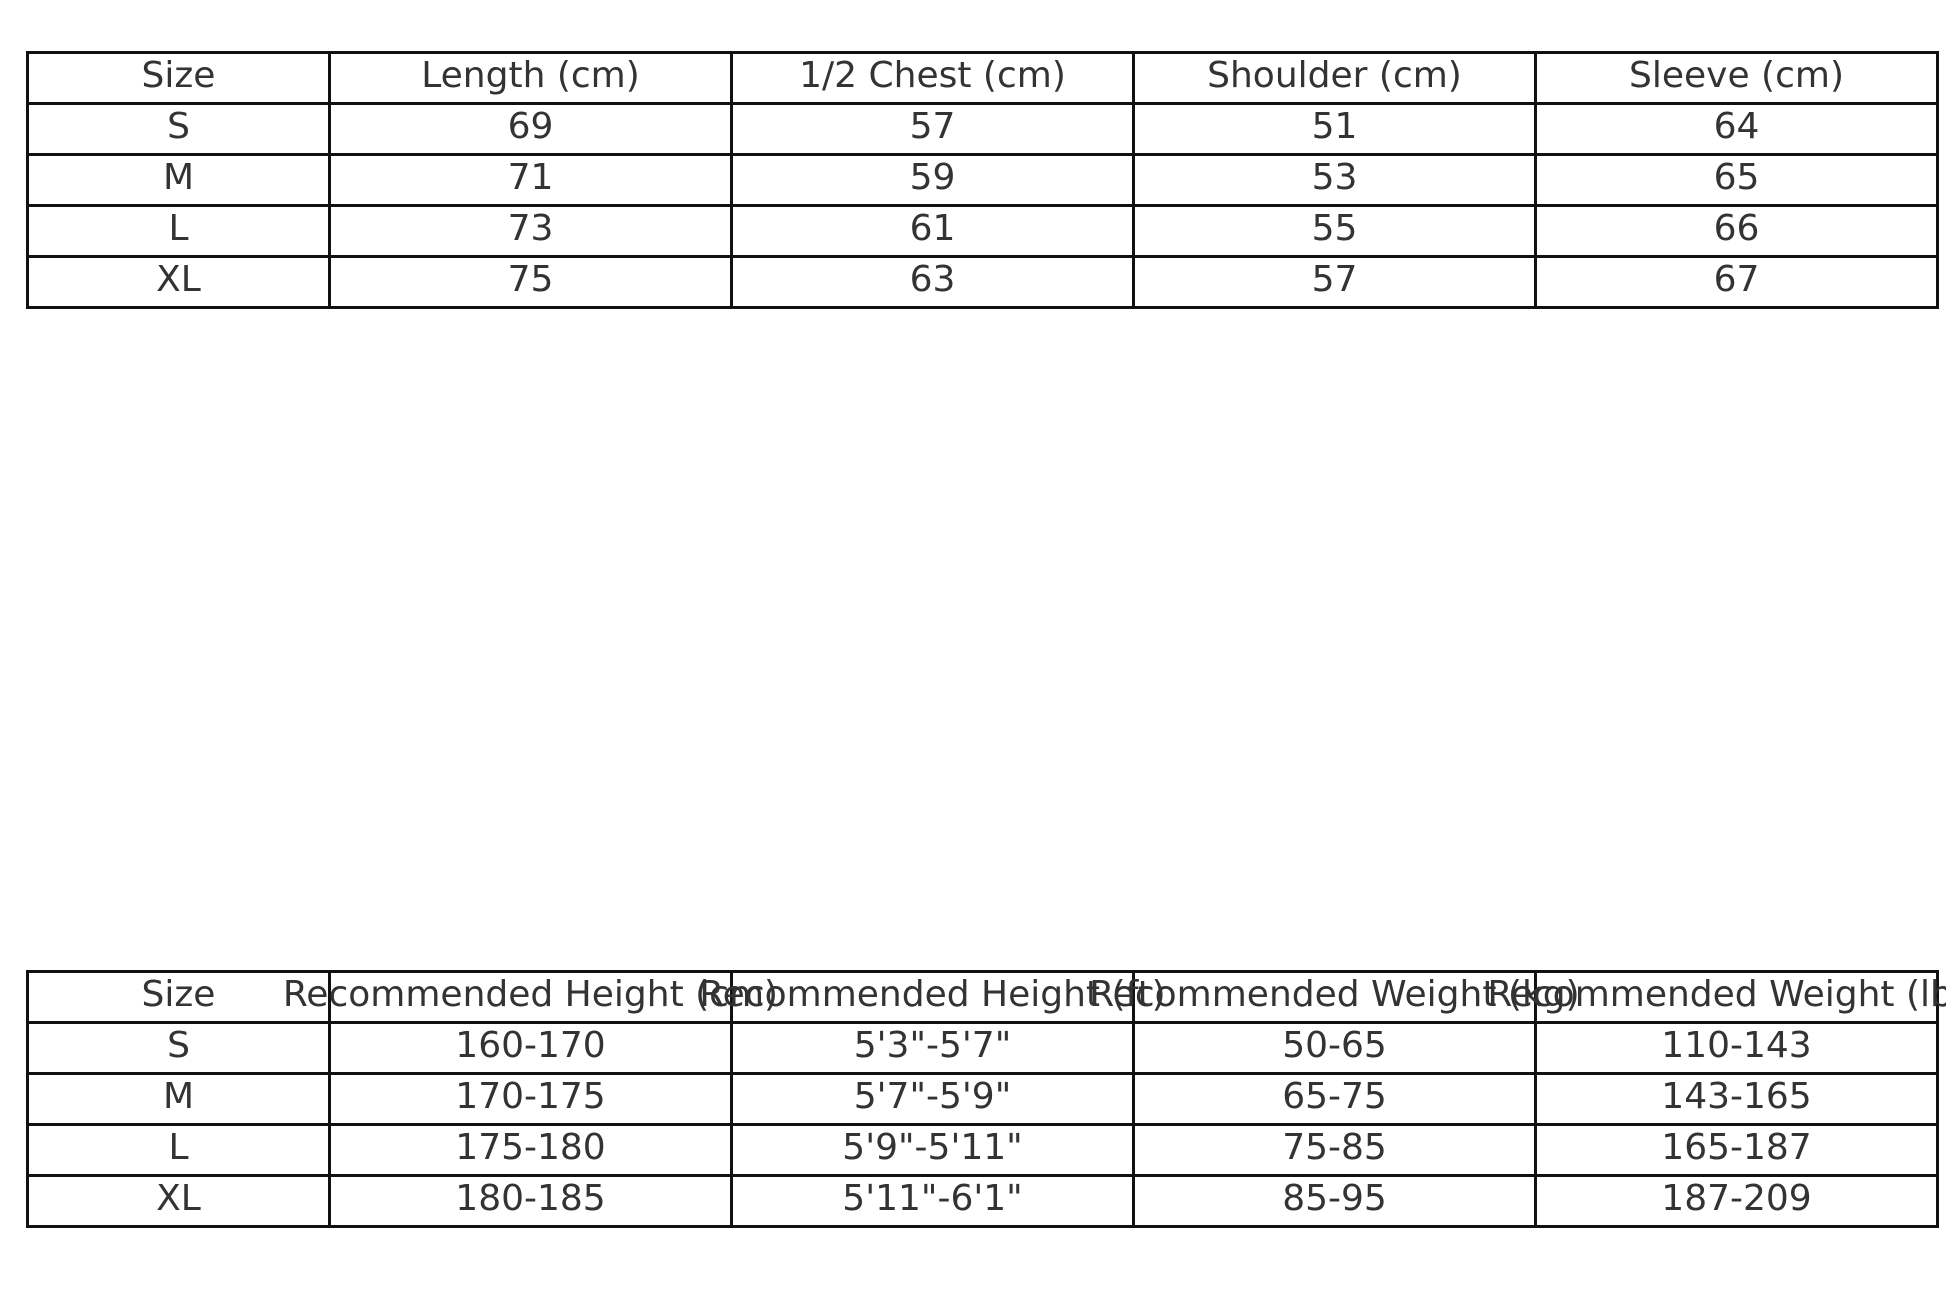 This screenshot has height=1291, width=1946. Describe the element at coordinates (1334, 1199) in the screenshot. I see `cell-value: 85-95` at that location.